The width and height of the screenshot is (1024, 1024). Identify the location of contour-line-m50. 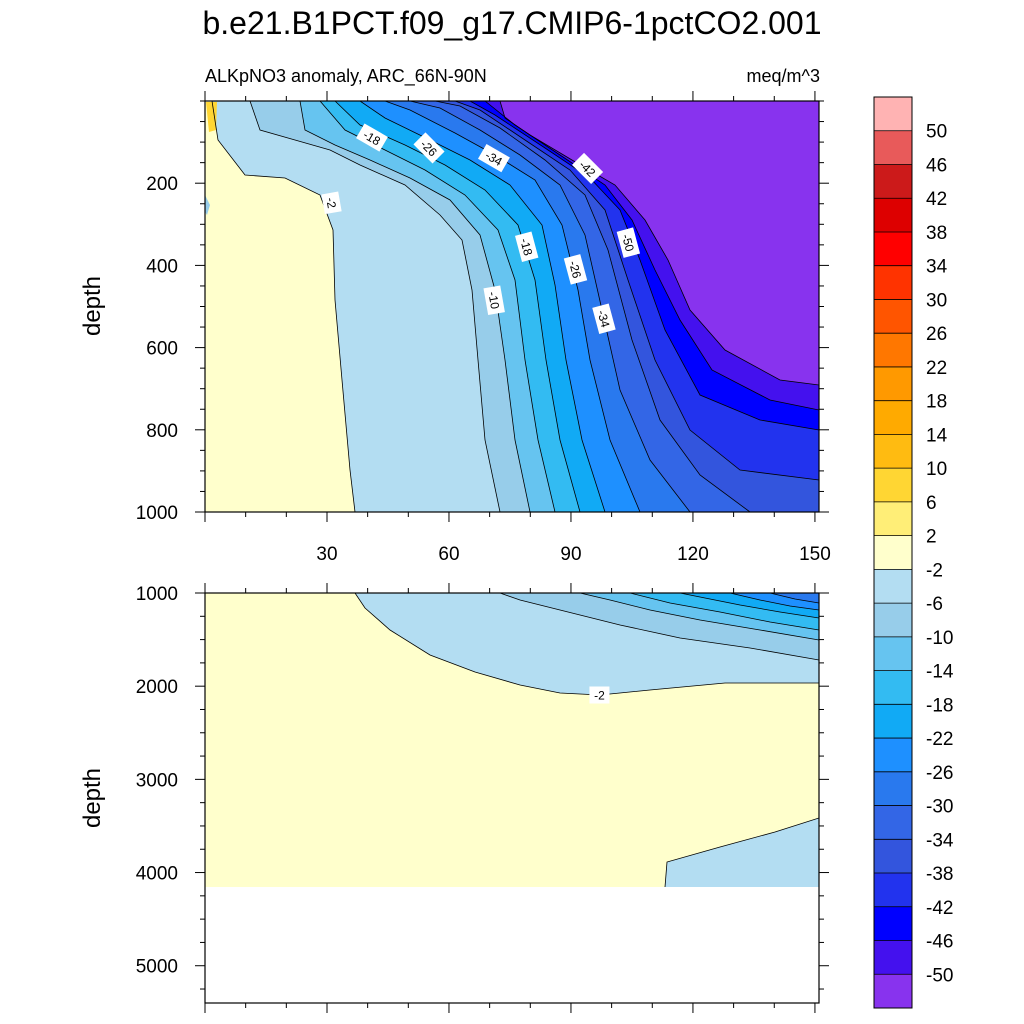
(659, 243).